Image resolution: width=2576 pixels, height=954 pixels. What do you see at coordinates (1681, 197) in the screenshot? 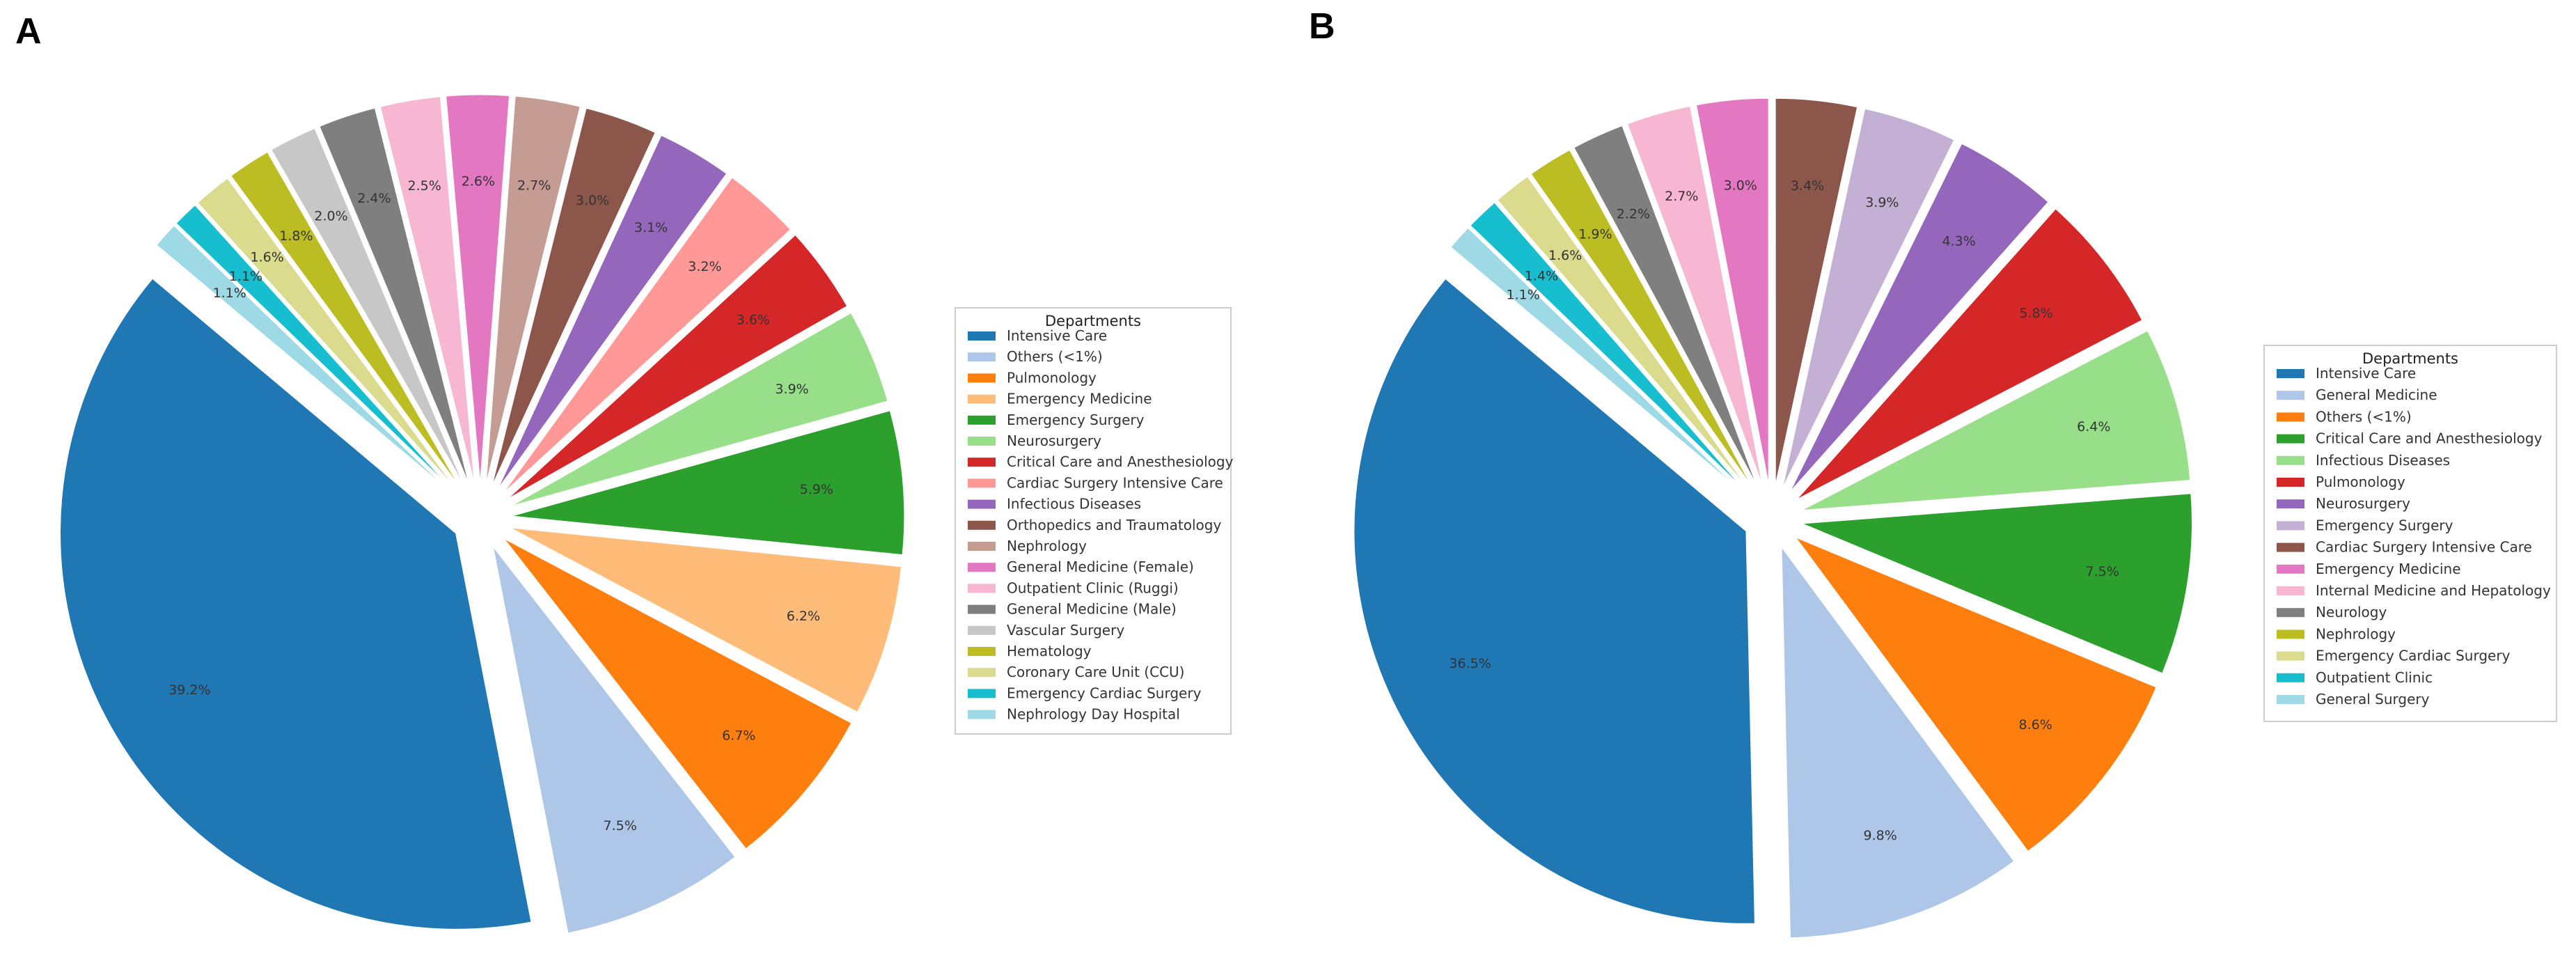
I see `slice-label-internal-medicine-and-hepatology: 2.7%` at bounding box center [1681, 197].